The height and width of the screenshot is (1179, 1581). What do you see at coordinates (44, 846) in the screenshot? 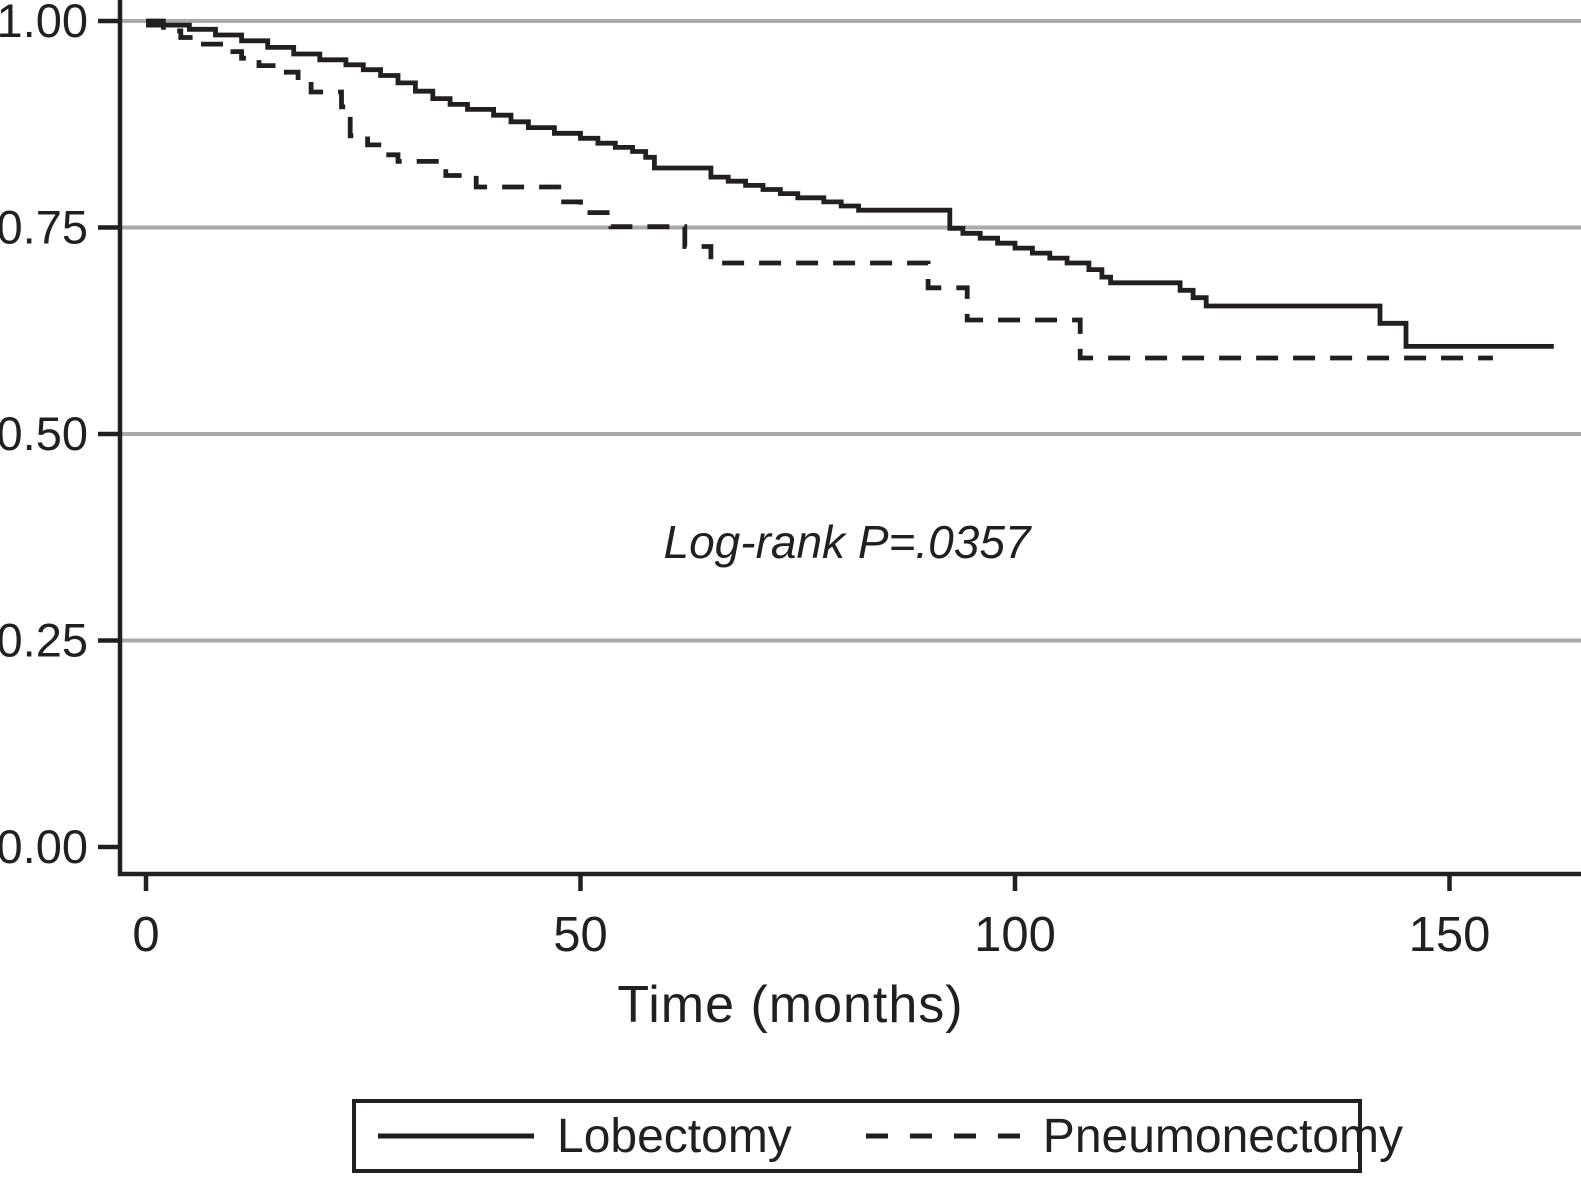
I see `y-tick-label: 0.00` at bounding box center [44, 846].